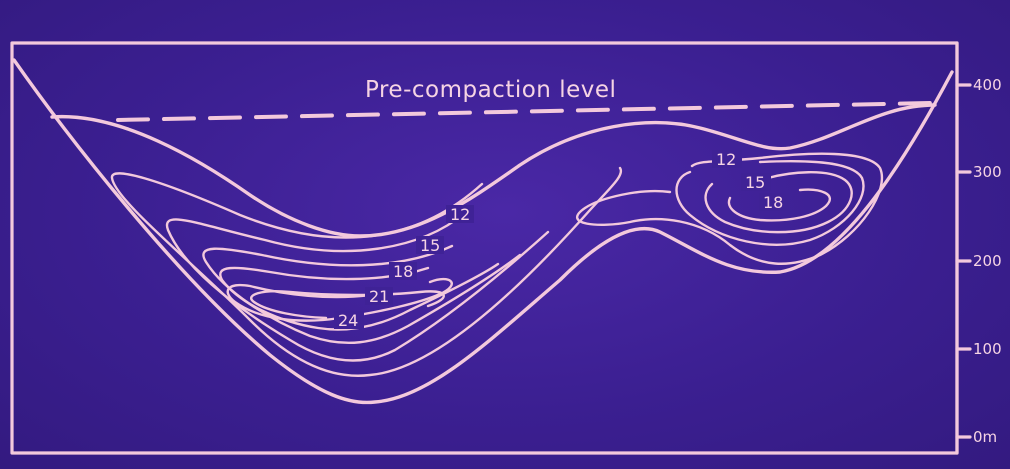  I want to click on label-bg-24-left, so click(349, 320).